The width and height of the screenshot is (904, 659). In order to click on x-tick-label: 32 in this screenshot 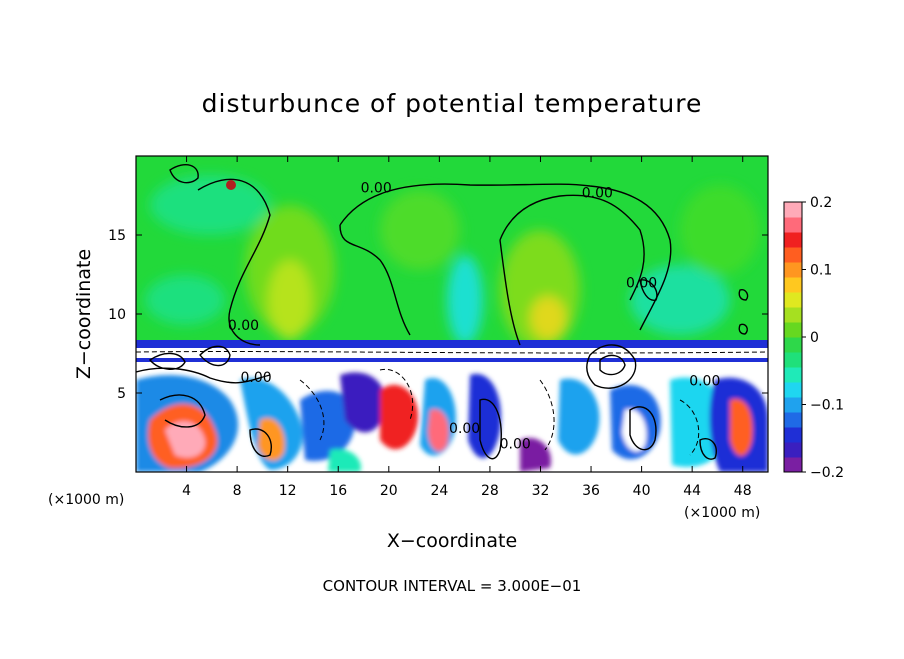, I will do `click(541, 491)`.